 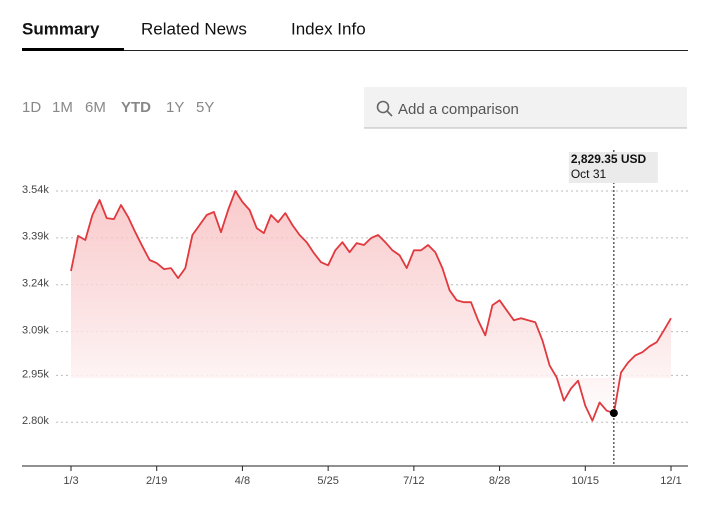 What do you see at coordinates (327, 481) in the screenshot?
I see `x-tick-label: 5/25` at bounding box center [327, 481].